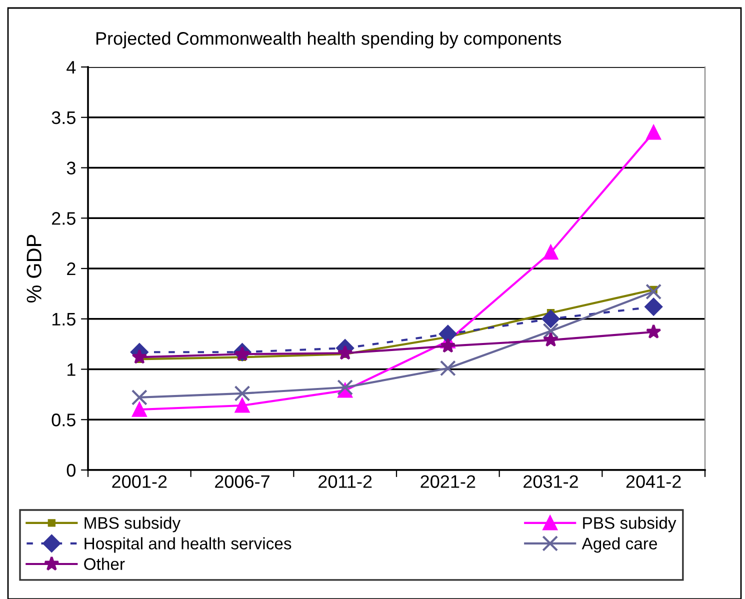 Image resolution: width=745 pixels, height=599 pixels. I want to click on y-tick-label: 4, so click(71, 67).